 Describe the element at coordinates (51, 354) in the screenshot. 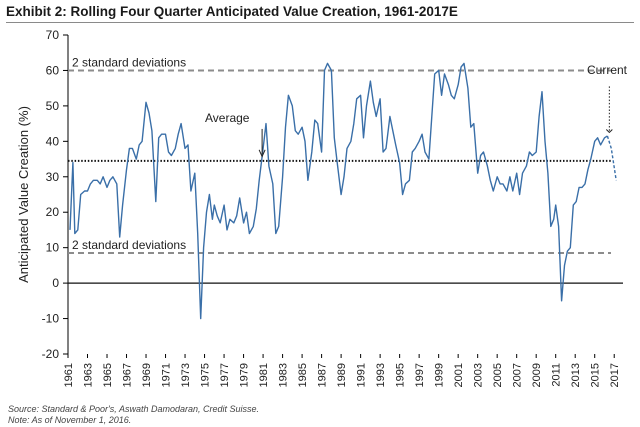

I see `y-tick-label: -20` at that location.